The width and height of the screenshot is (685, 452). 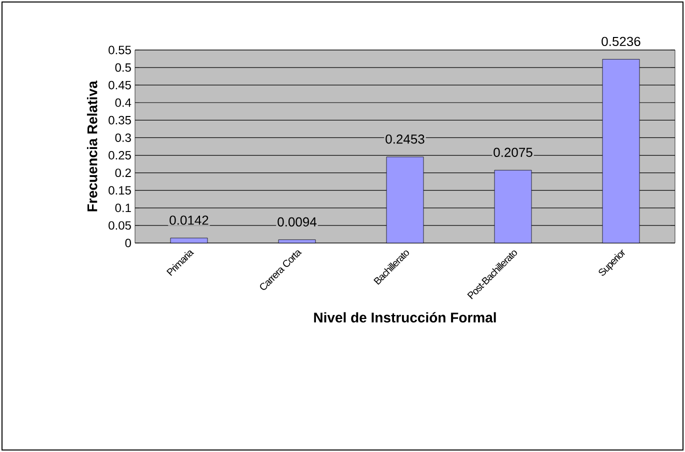 I want to click on y-tick-label: 0, so click(x=128, y=243).